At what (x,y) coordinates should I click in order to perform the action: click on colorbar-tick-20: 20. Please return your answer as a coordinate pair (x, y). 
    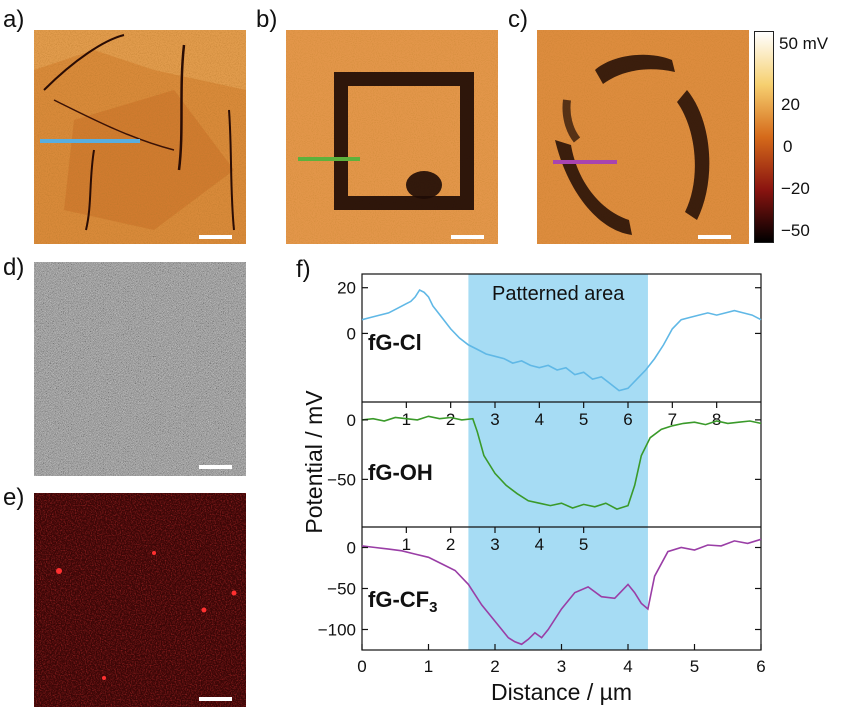
    Looking at the image, I should click on (790, 104).